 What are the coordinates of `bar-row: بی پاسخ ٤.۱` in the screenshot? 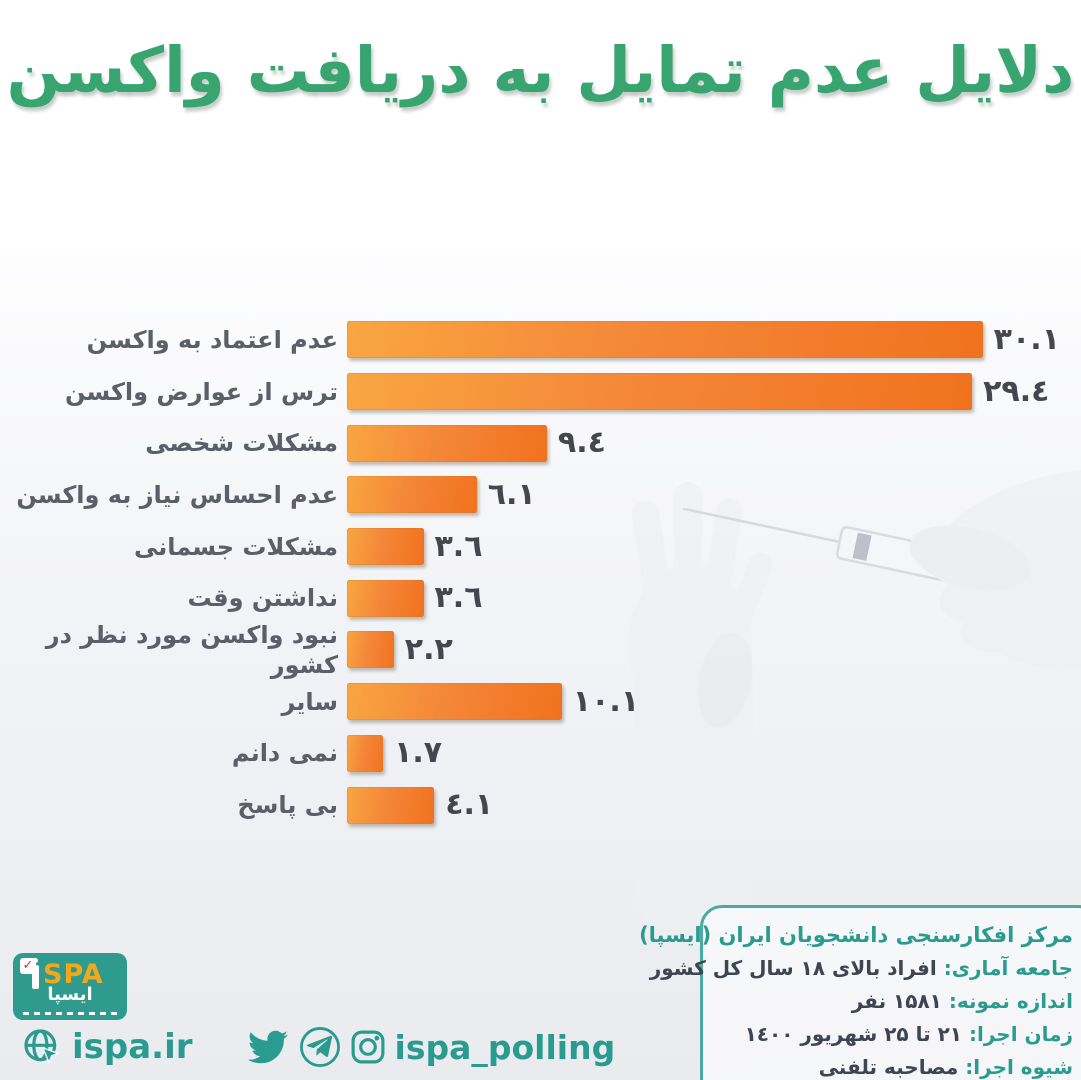 It's located at (530, 805).